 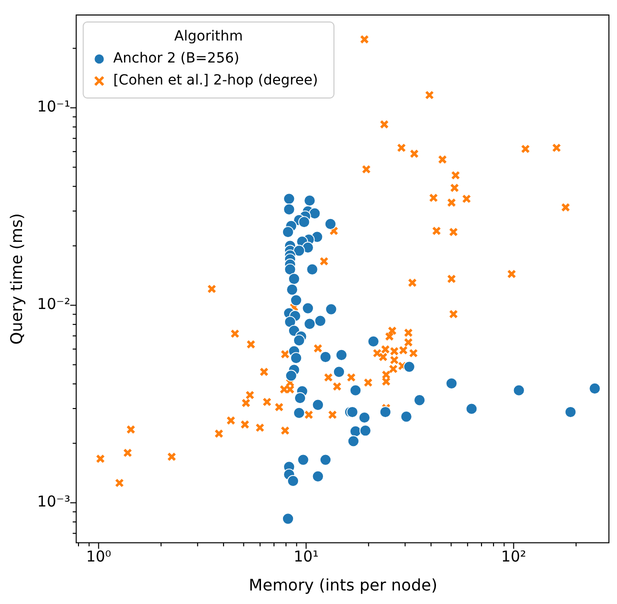 What do you see at coordinates (513, 557) in the screenshot?
I see `x-tick-label: 10²` at bounding box center [513, 557].